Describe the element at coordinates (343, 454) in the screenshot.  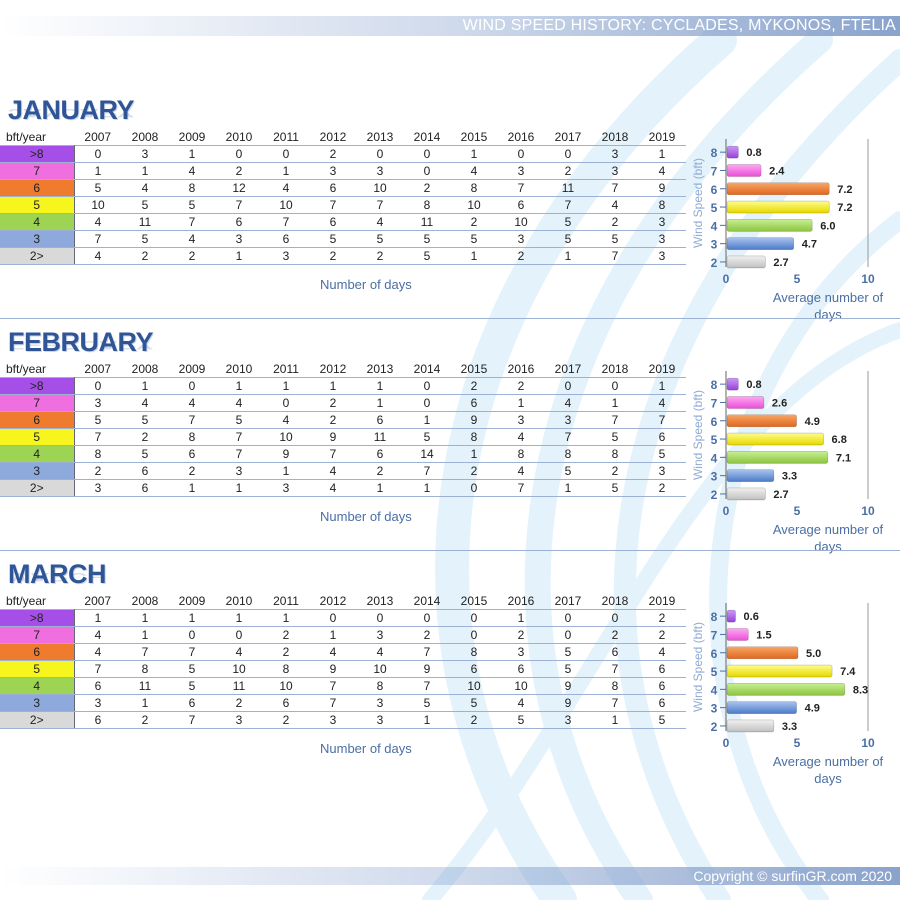
I see `table-row: 4 8 5 6 7 9 7 6 14 1 8 8 8 5` at that location.